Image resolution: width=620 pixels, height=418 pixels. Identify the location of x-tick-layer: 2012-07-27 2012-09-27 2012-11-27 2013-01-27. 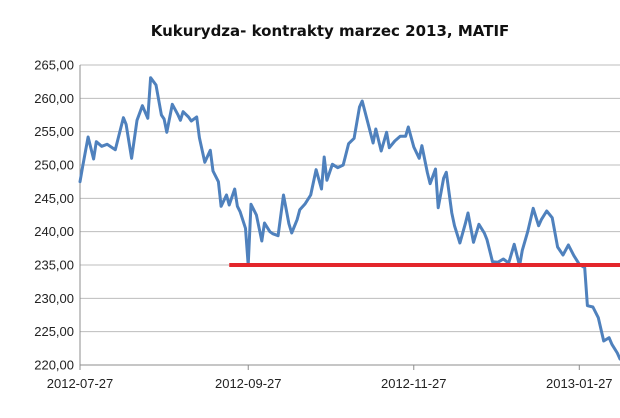
(330, 383).